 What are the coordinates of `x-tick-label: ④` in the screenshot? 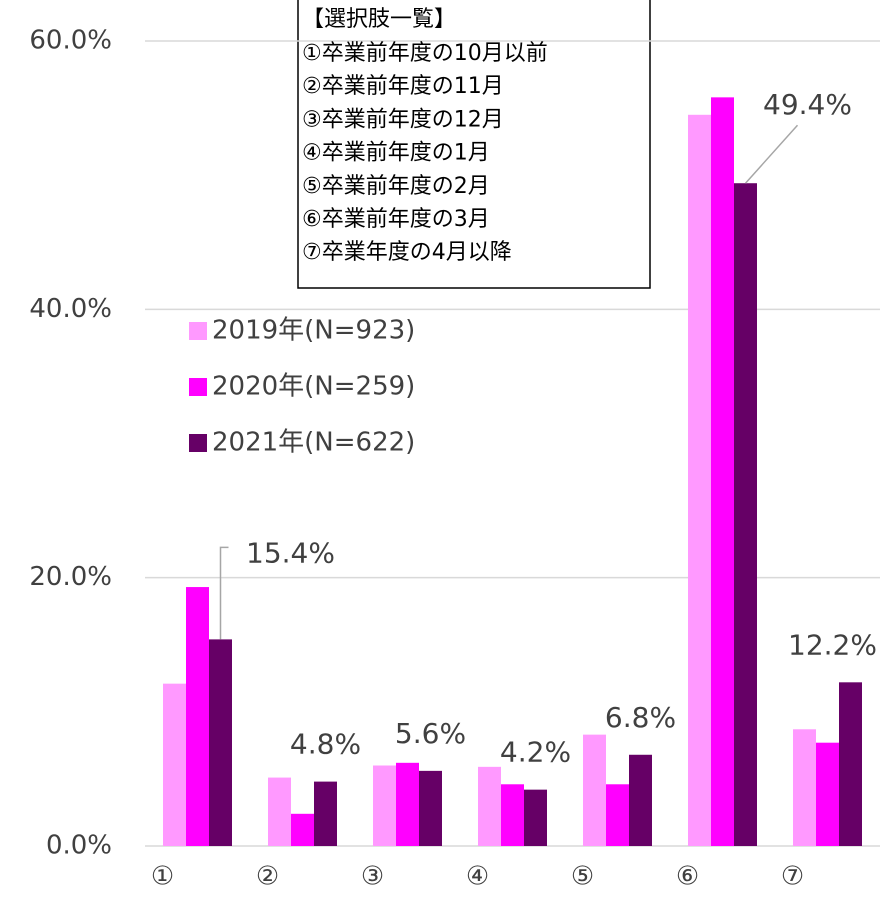 It's located at (477, 877).